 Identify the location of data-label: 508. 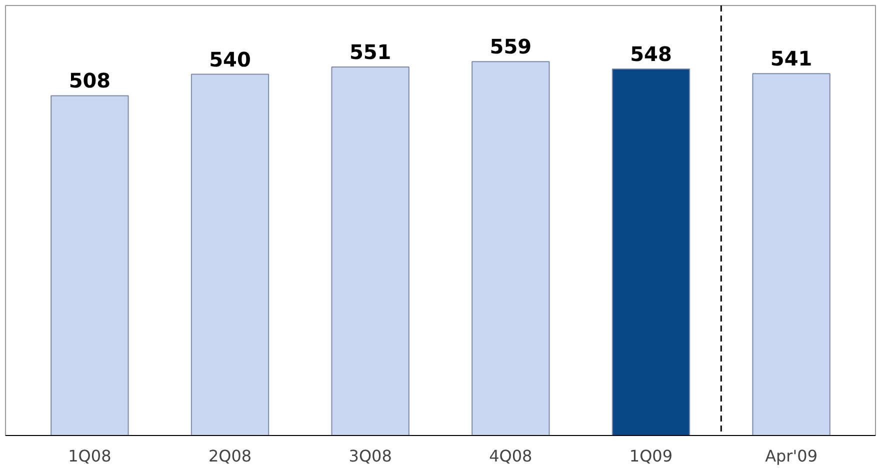
(89, 80).